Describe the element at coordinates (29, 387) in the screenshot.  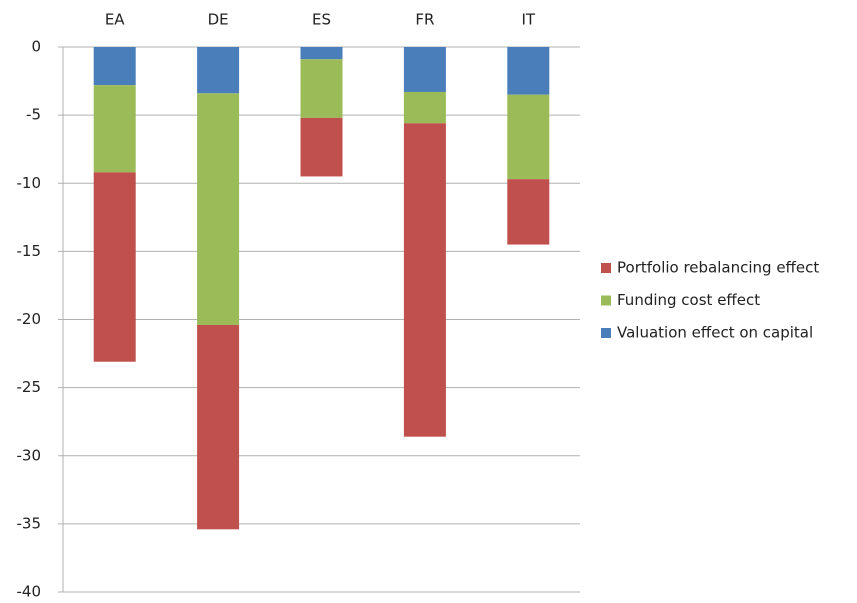
I see `y-tick-label: -25` at that location.